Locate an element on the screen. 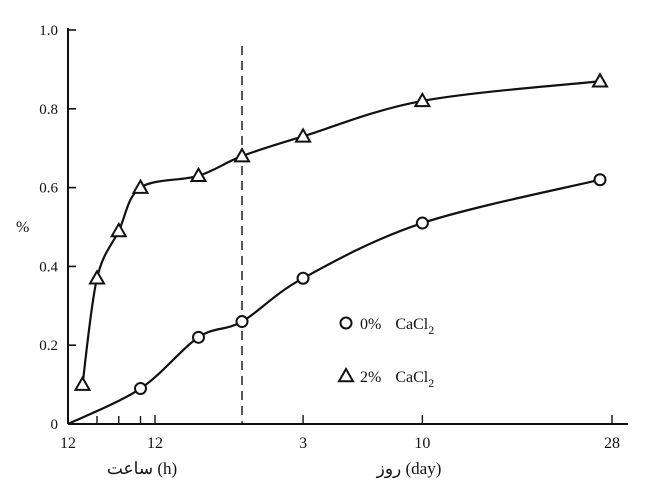 Image resolution: width=649 pixels, height=497 pixels. y-axis-ticks: 0 0.2 0.4 0.6 0.8 1.0 is located at coordinates (57, 228).